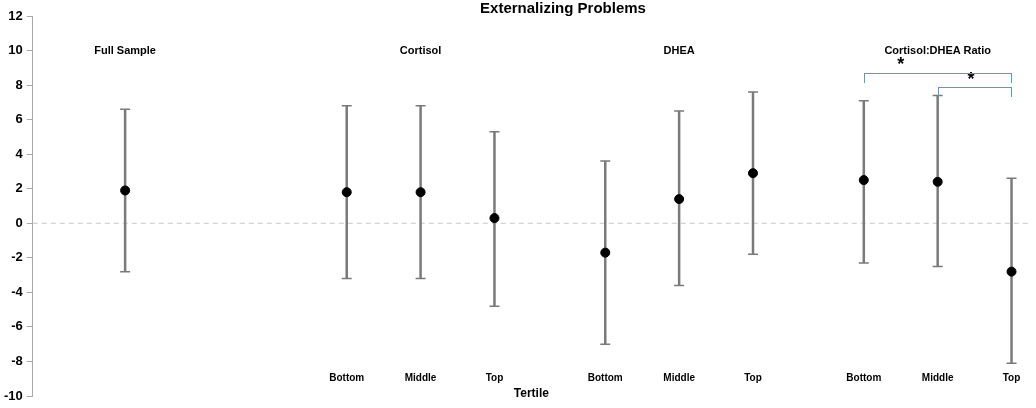  What do you see at coordinates (17, 291) in the screenshot?
I see `y-tick-label: -4` at bounding box center [17, 291].